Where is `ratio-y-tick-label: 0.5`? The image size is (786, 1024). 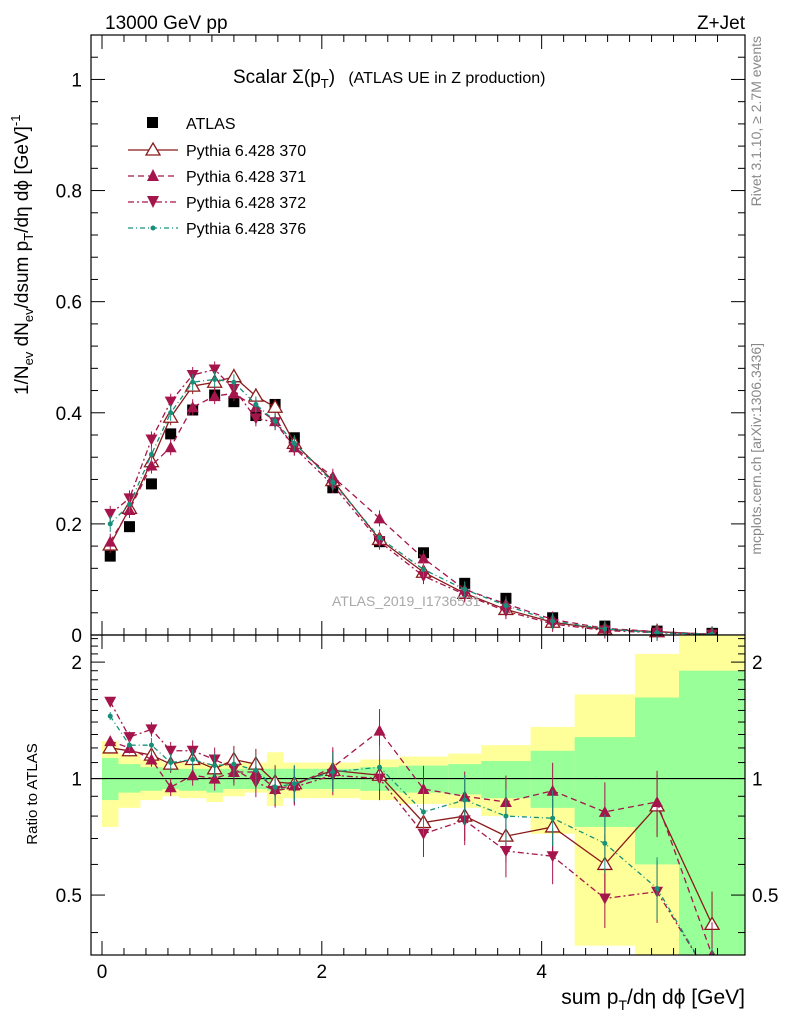
ratio-y-tick-label: 0.5 is located at coordinates (69, 896).